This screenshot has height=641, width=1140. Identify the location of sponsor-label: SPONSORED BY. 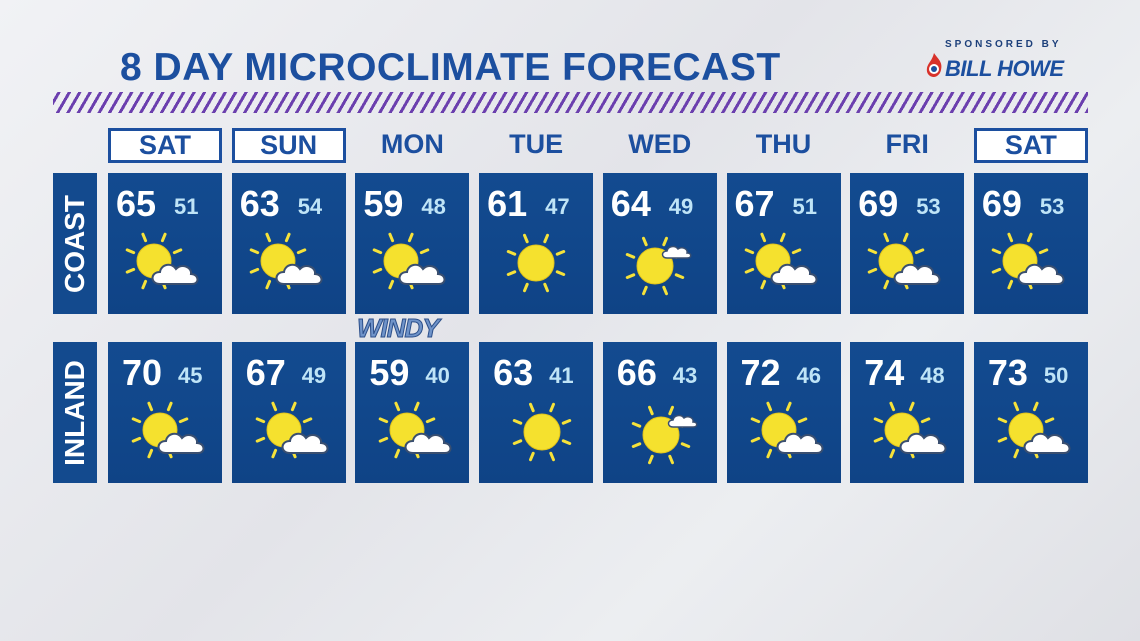
(1003, 44).